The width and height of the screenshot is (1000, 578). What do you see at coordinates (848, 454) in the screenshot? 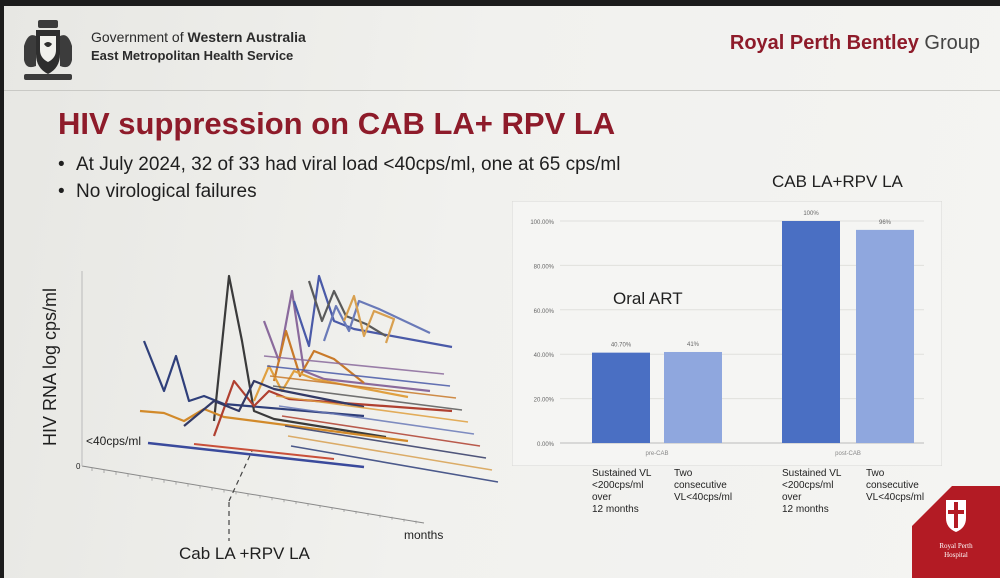
I see `x-category-label: post-CAB` at bounding box center [848, 454].